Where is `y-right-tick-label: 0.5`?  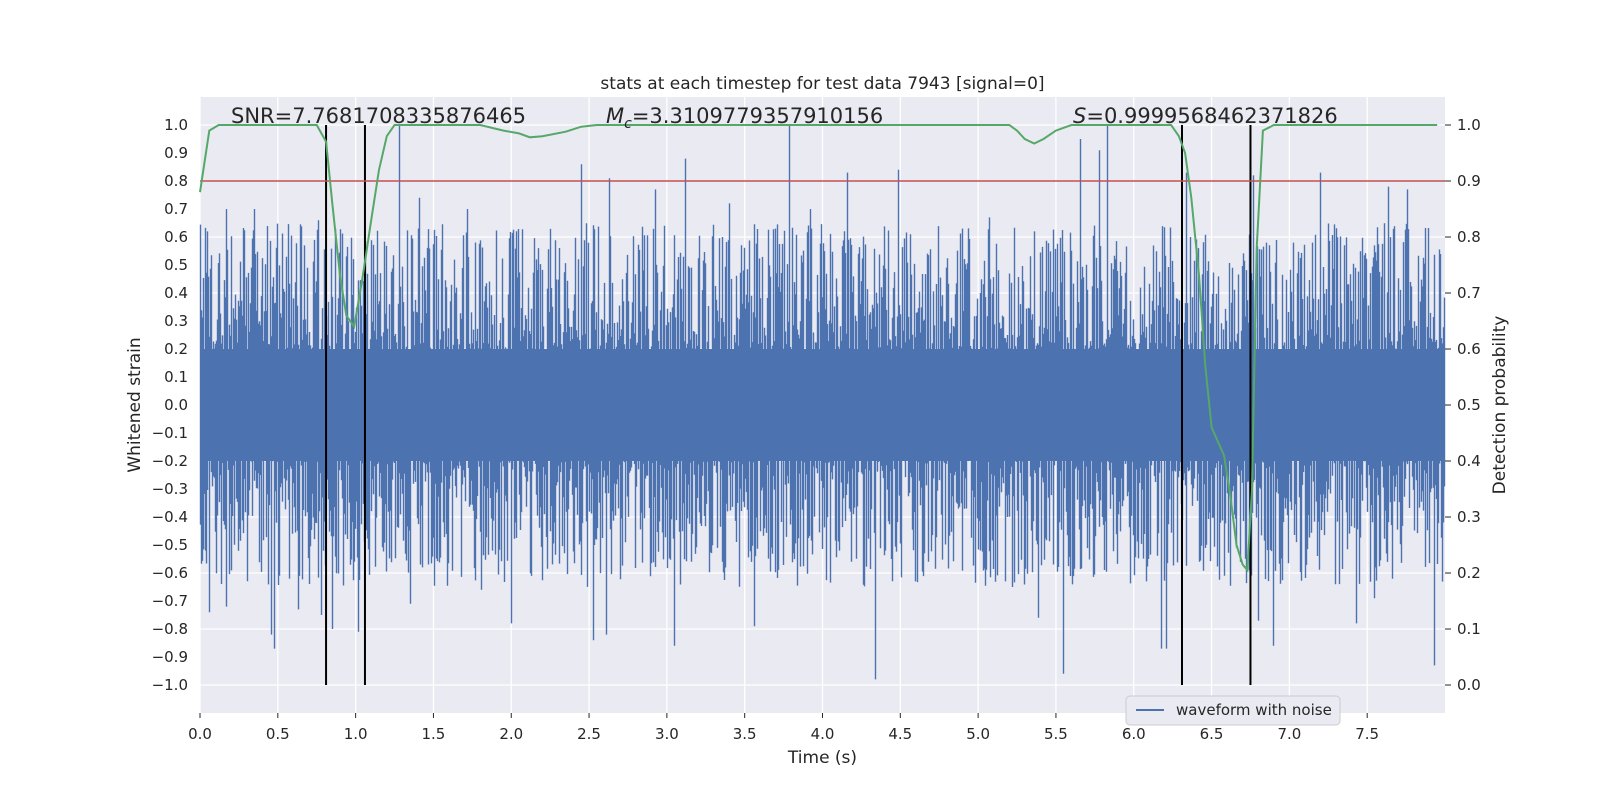 y-right-tick-label: 0.5 is located at coordinates (1469, 405).